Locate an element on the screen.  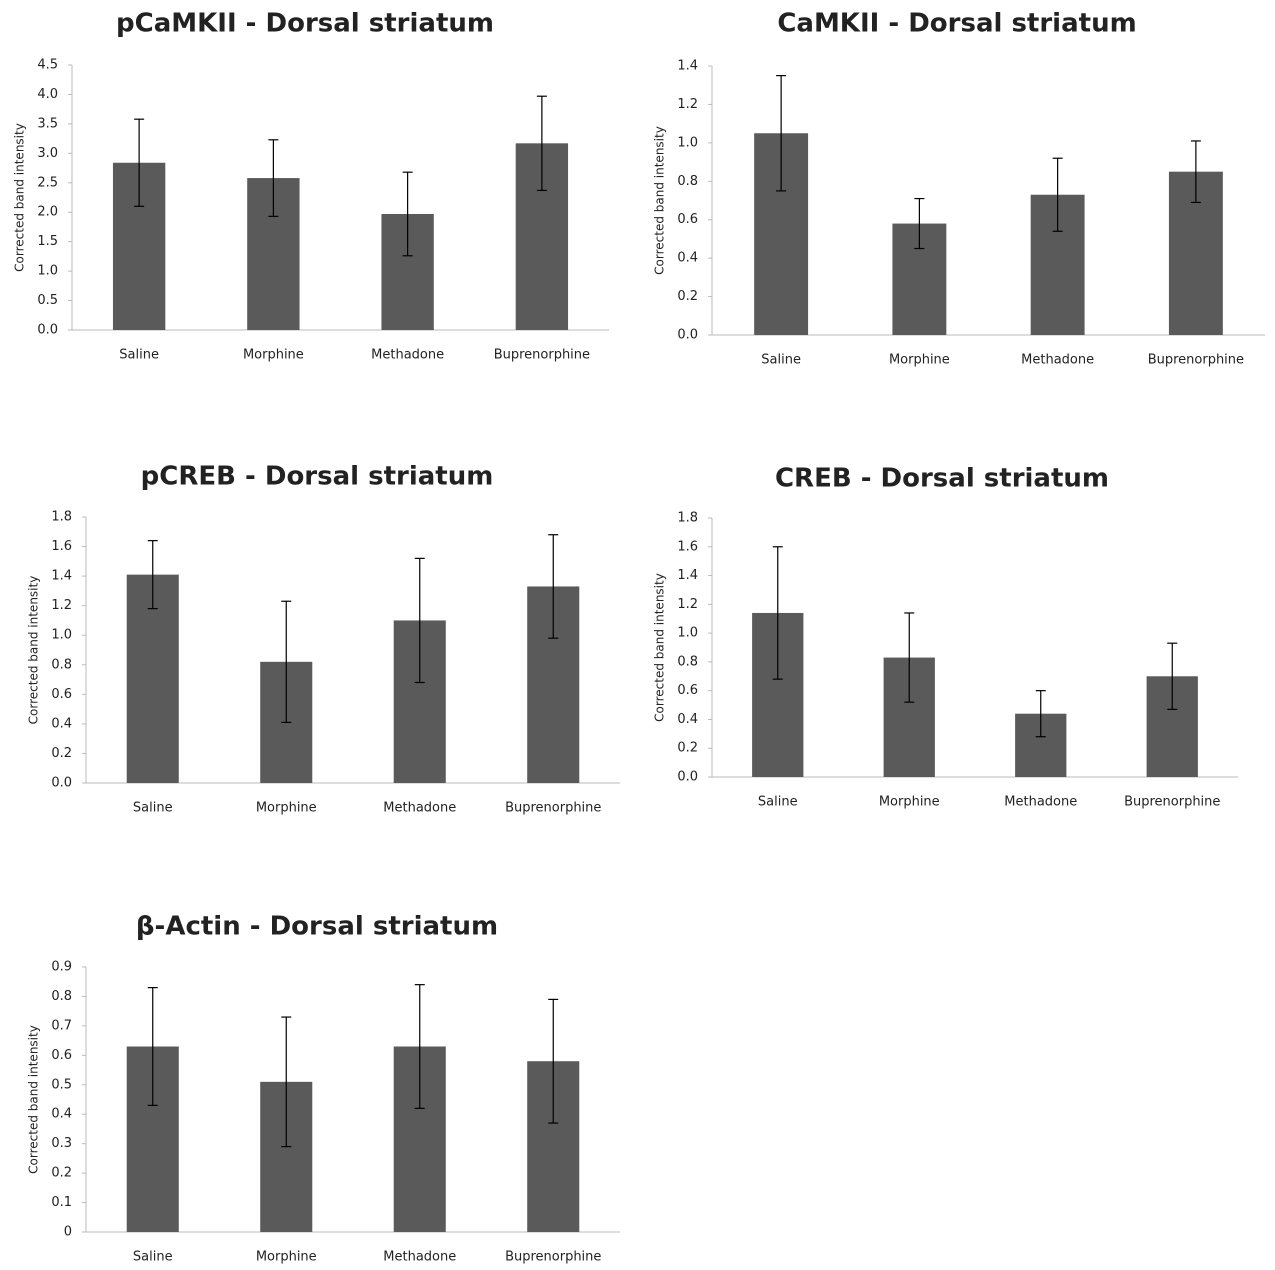
bar is located at coordinates (152, 678).